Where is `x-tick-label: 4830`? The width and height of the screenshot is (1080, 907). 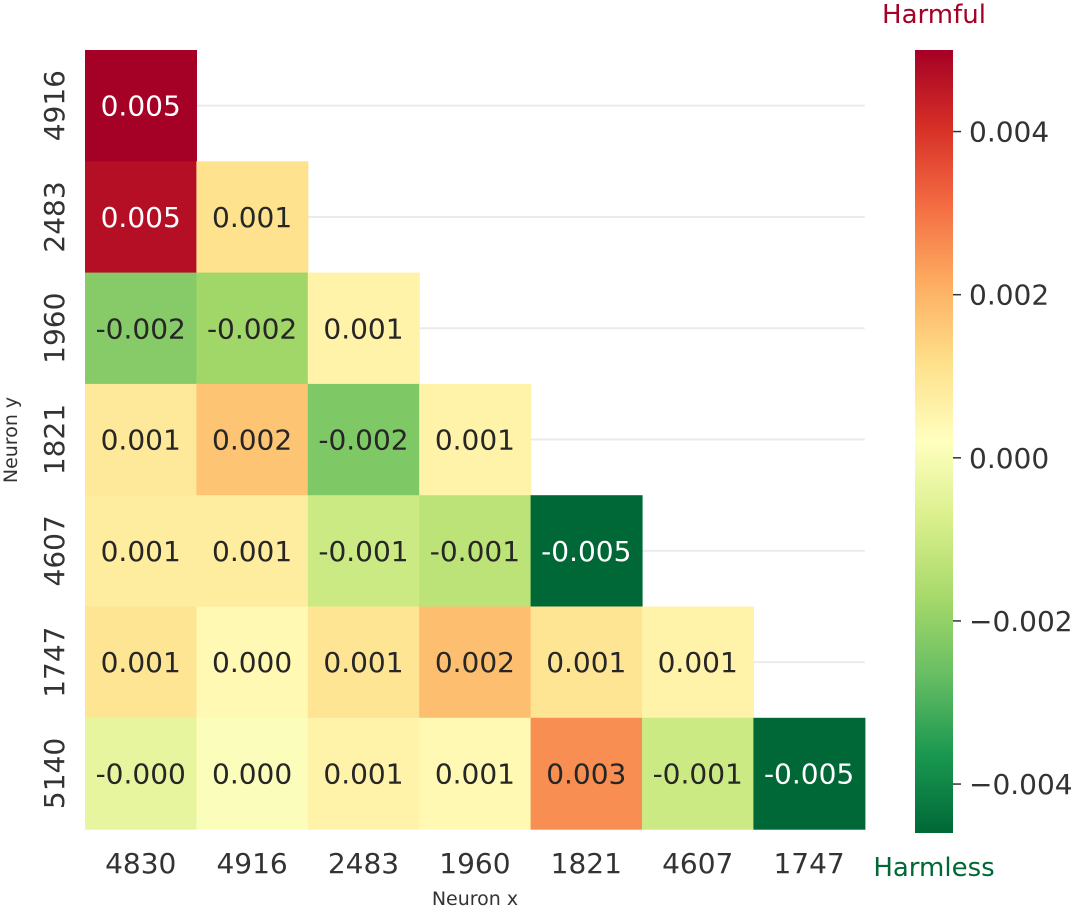 x-tick-label: 4830 is located at coordinates (140, 863).